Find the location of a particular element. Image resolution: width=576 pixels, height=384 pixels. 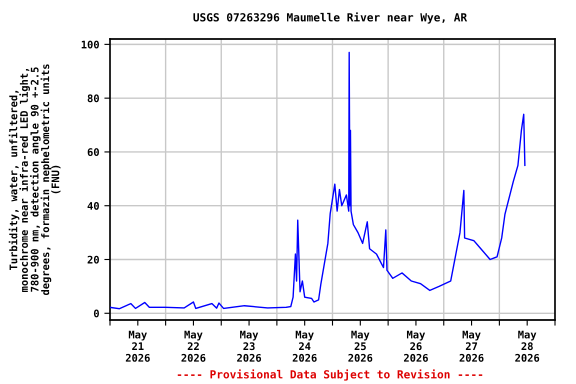

y-tick-label: 80 is located at coordinates (93, 98).